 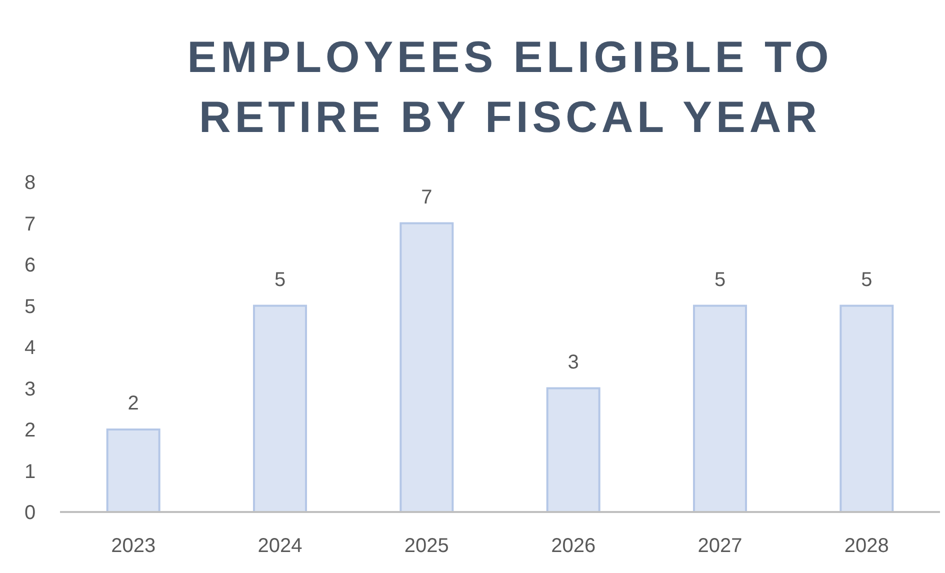 I want to click on y-tick-label: 8, so click(x=30, y=183).